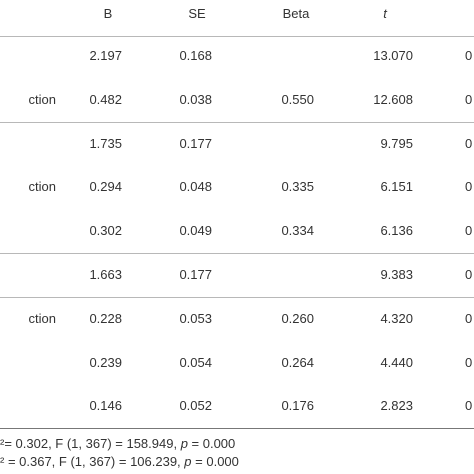 The width and height of the screenshot is (474, 474). I want to click on table-cell: 0.335, so click(297, 187).